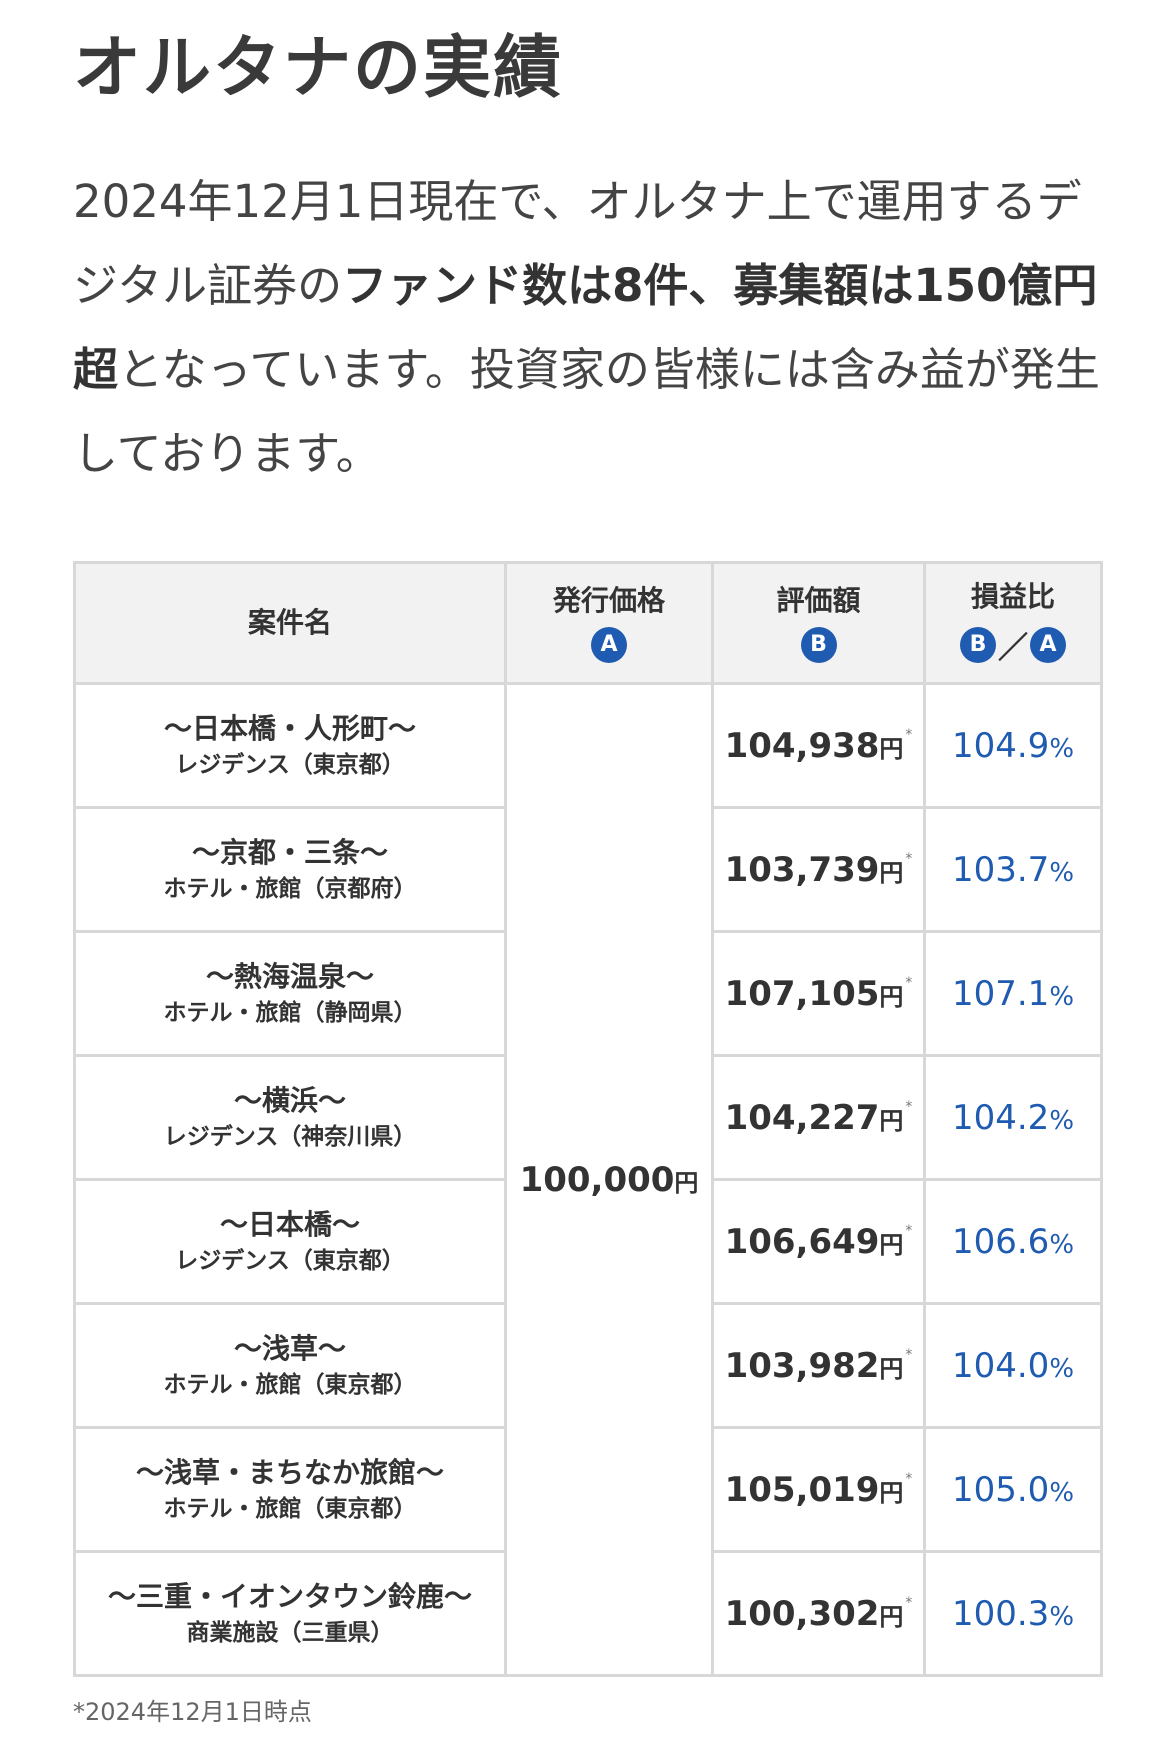 This screenshot has width=1170, height=1757. Describe the element at coordinates (289, 1100) in the screenshot. I see `fund-name: 〜横浜〜` at that location.